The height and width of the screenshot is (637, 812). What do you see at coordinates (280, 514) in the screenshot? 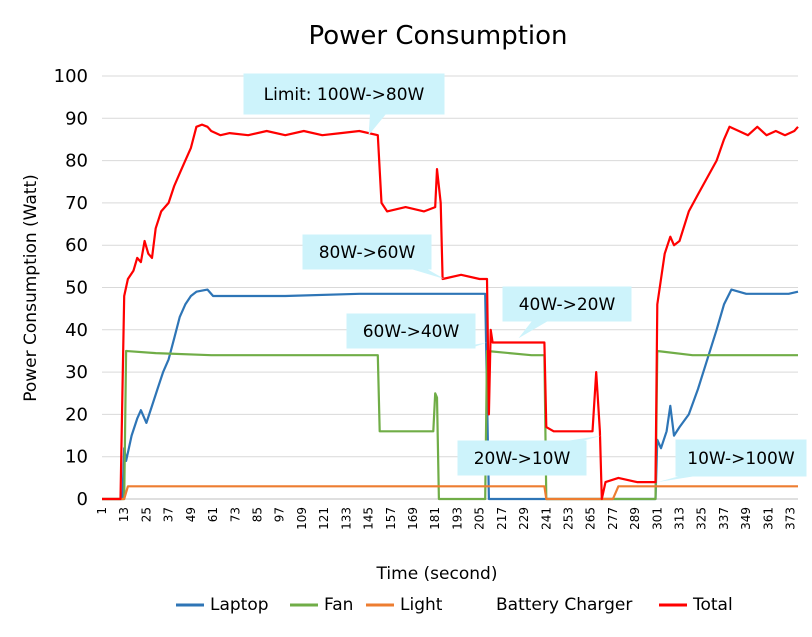
I see `x-tick-label: 97` at bounding box center [280, 514].